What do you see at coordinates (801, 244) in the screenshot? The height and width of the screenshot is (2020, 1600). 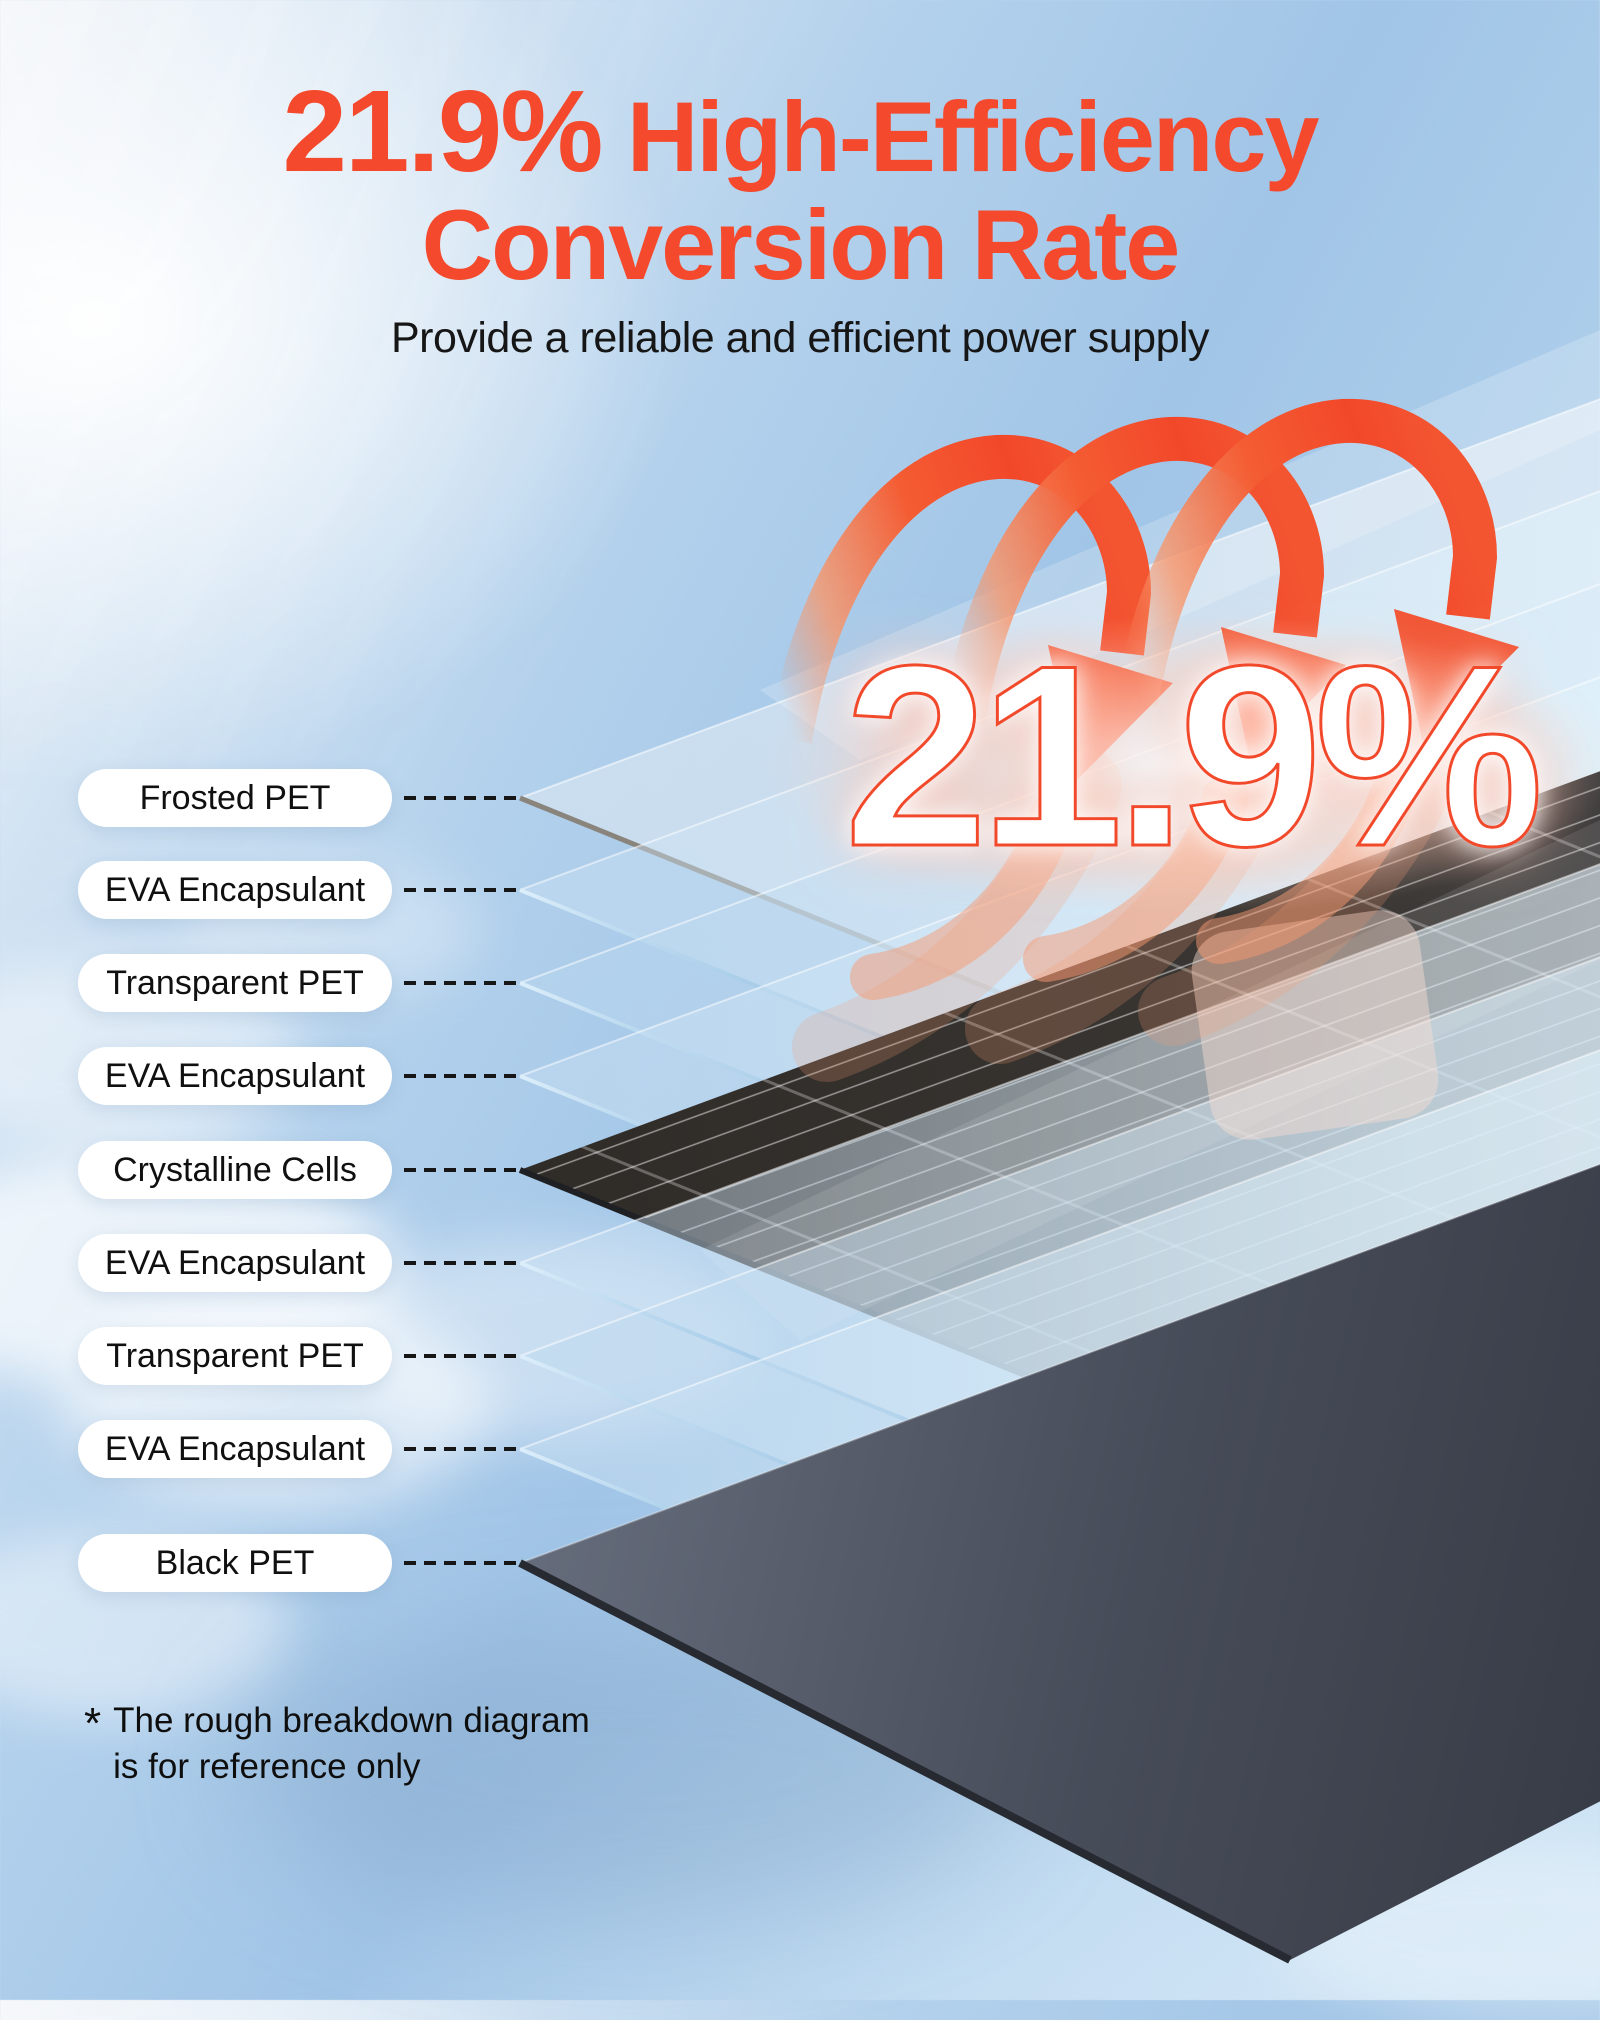 I see `title-line2: Conversion Rate` at bounding box center [801, 244].